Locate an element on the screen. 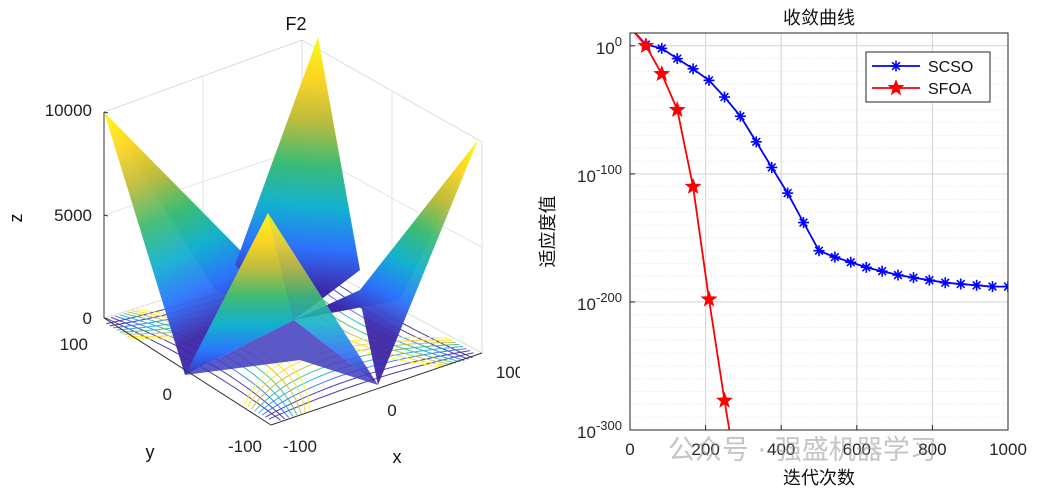  legend-label: SCSO is located at coordinates (950, 67).